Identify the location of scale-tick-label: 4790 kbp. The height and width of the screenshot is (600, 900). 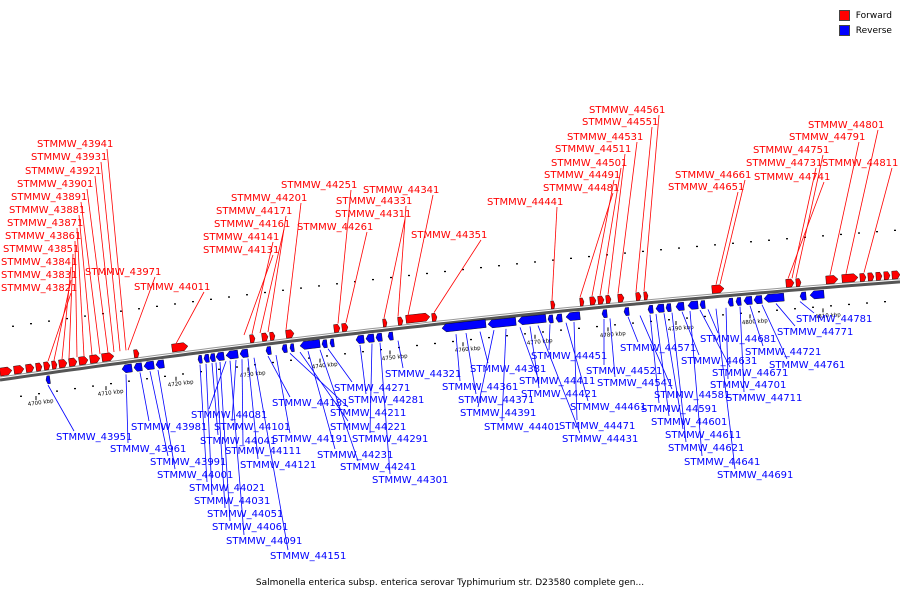
(681, 329).